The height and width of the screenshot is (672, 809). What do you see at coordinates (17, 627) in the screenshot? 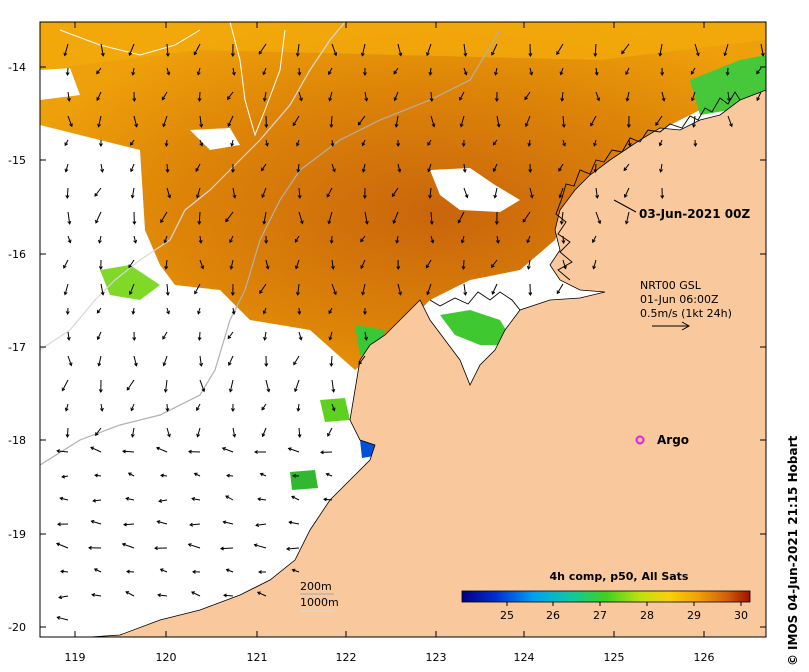
I see `lat-tick-label: -20` at bounding box center [17, 627].